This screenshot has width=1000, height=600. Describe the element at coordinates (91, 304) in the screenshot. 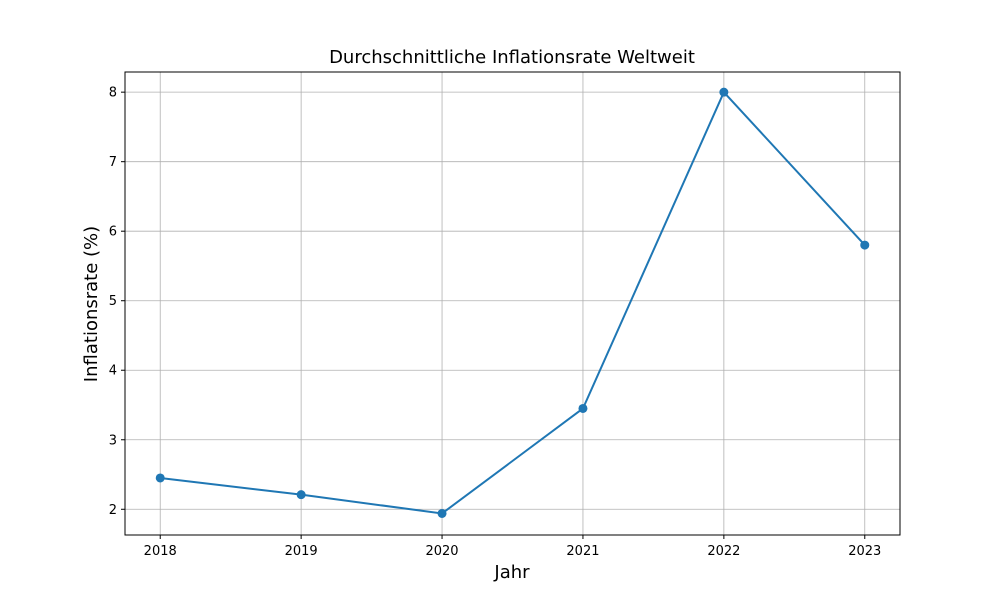

I see `y-axis-label: Inflationsrate (%)` at that location.